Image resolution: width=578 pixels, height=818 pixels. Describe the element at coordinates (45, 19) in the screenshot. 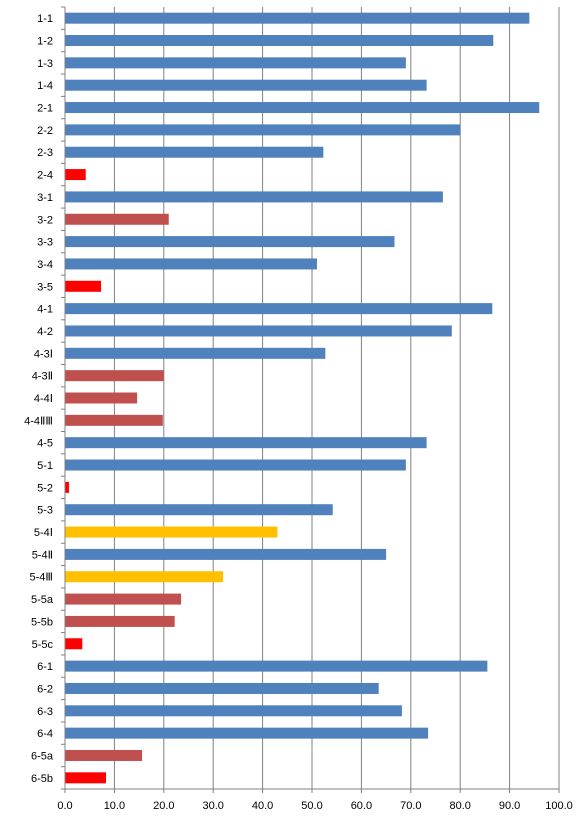

I see `category-label: 1-1` at that location.